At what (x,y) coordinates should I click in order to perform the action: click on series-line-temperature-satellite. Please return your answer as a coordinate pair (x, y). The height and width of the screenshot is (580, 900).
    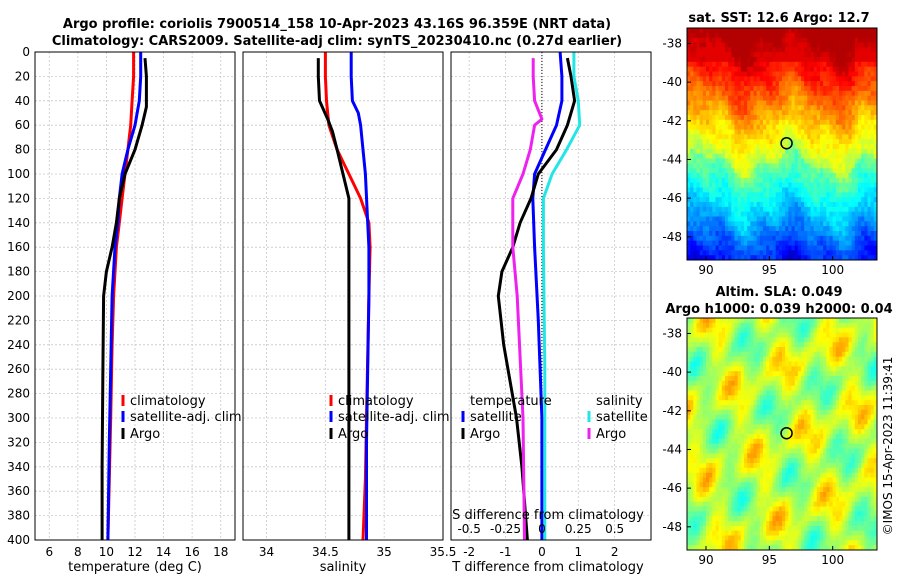
    Looking at the image, I should click on (547, 295).